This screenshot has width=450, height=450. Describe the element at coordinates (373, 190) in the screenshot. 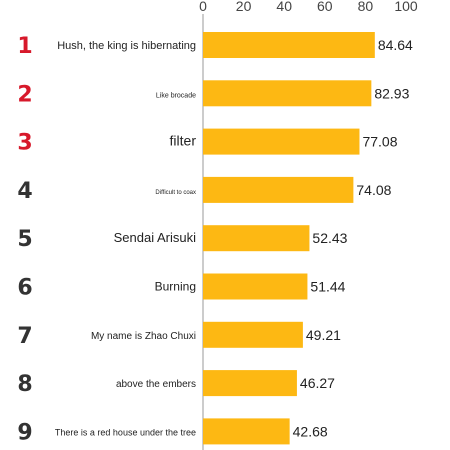

I see `value-label: 74.08` at that location.